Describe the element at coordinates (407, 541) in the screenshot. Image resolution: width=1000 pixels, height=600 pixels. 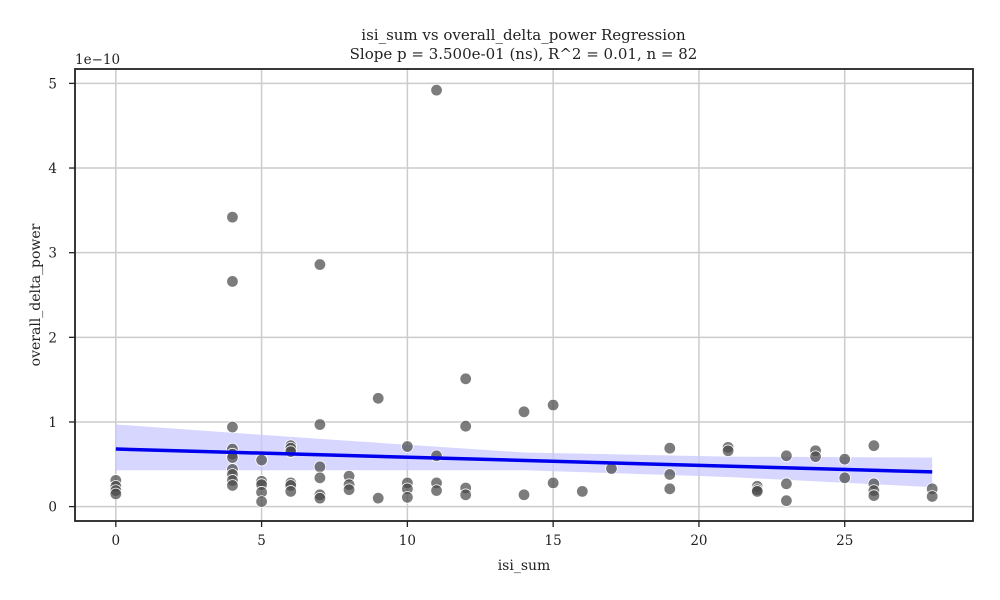
I see `x-tick-label: 10` at that location.